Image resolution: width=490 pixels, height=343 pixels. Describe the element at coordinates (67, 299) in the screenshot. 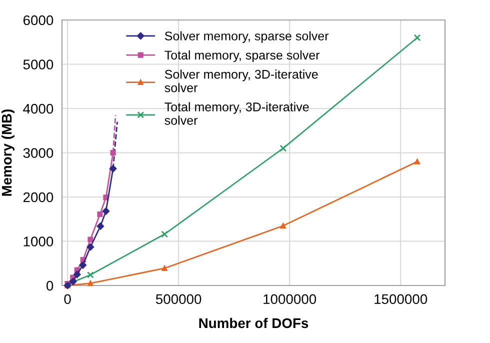

I see `x-tick-label: 0` at that location.